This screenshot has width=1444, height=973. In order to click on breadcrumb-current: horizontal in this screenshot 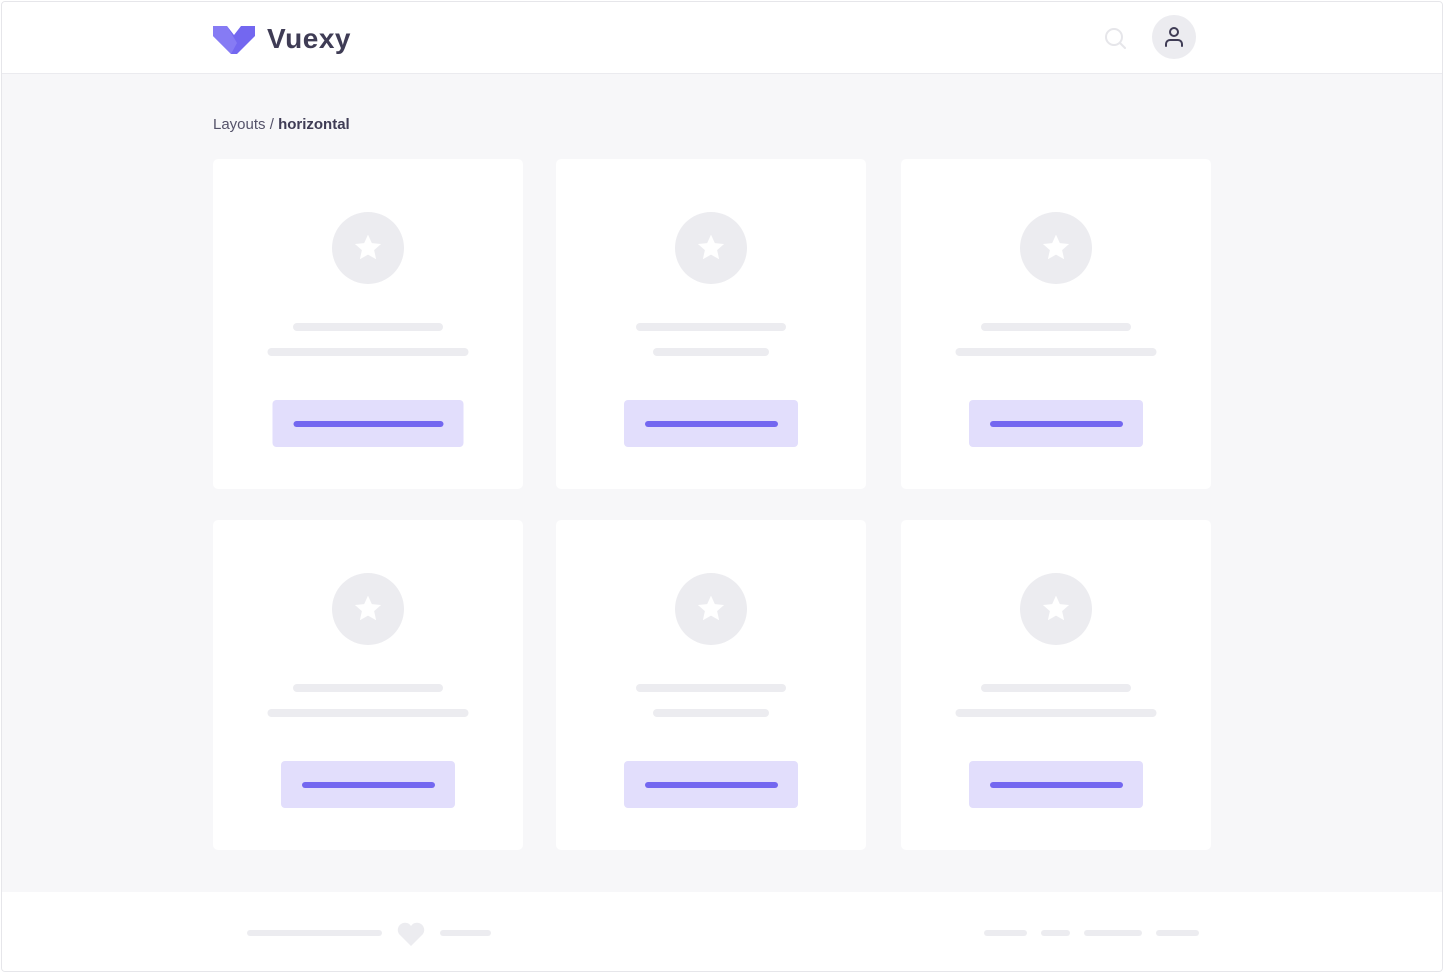, I will do `click(314, 124)`.